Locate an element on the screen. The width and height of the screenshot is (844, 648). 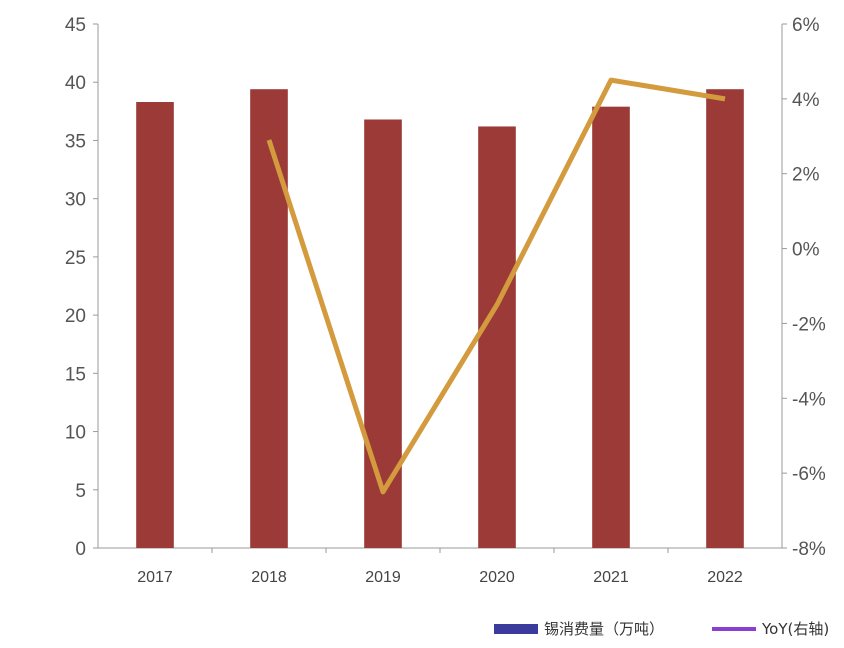
right-tick-label: 4% is located at coordinates (806, 100).